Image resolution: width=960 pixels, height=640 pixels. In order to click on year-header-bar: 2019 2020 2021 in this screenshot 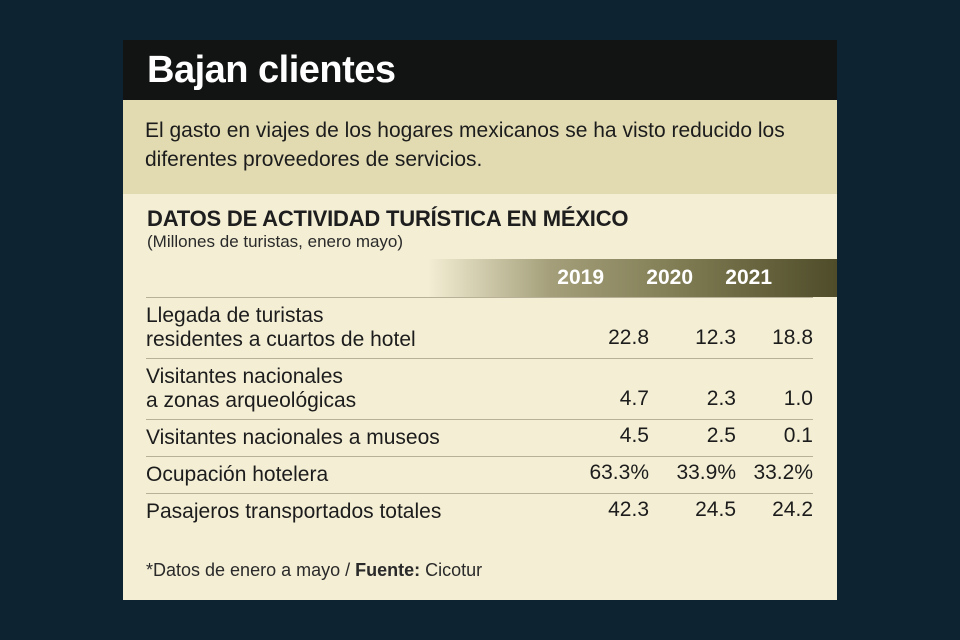, I will do `click(632, 278)`.